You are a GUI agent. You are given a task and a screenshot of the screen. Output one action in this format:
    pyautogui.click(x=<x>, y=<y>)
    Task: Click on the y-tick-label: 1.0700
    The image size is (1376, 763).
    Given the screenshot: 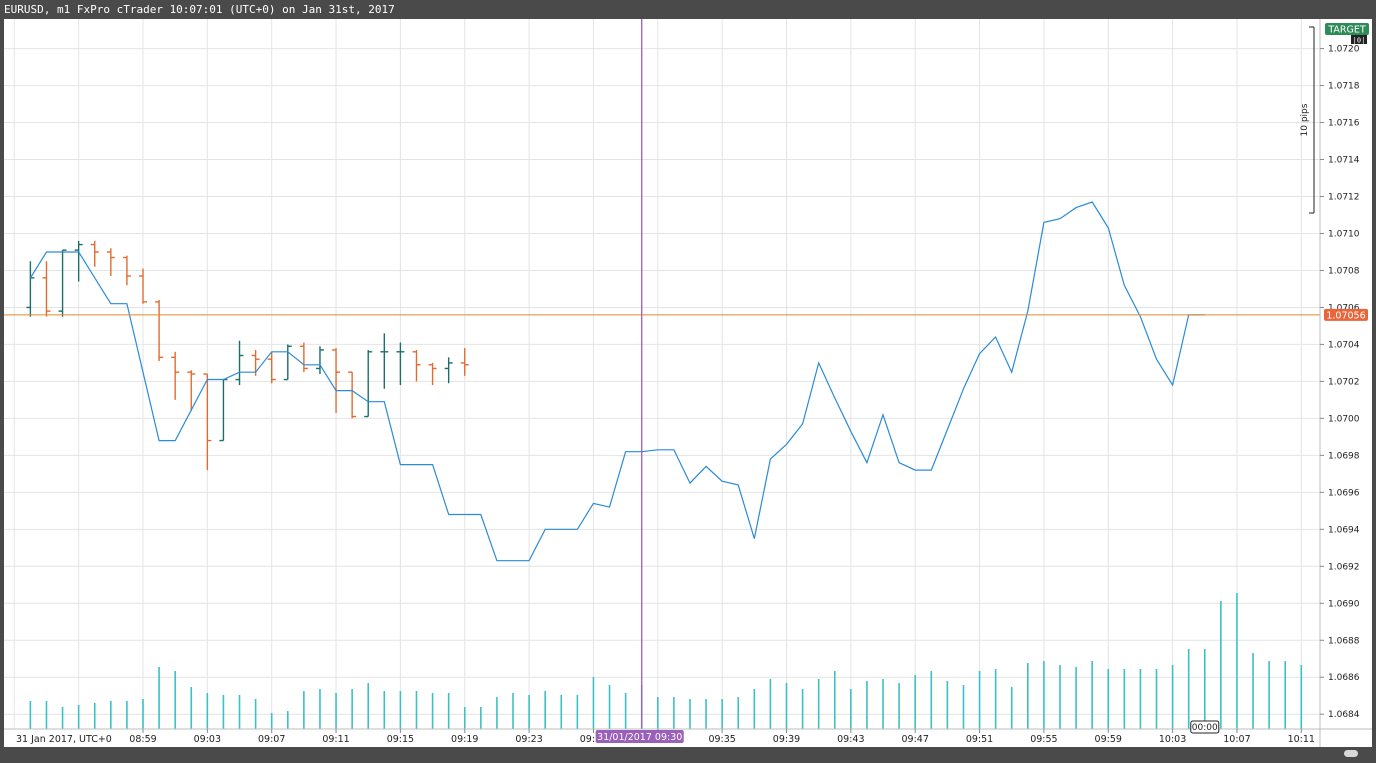 What is the action you would take?
    pyautogui.click(x=1344, y=419)
    